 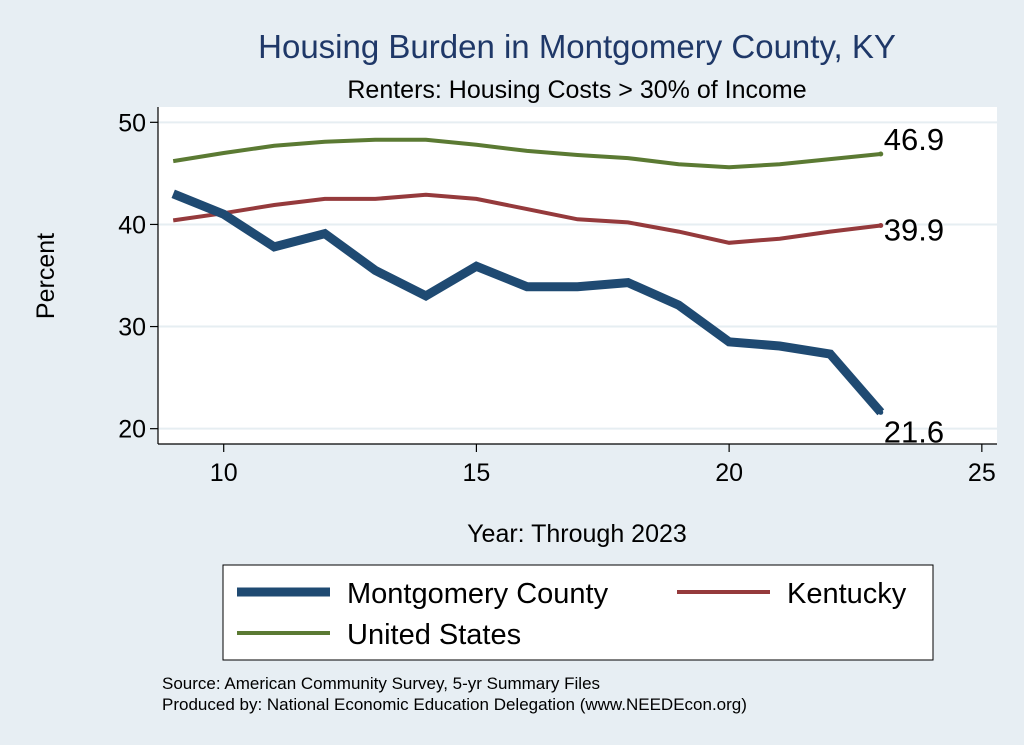 I want to click on chart-subtitle: Renters: Housing Costs > 30% of Income, so click(x=576, y=90).